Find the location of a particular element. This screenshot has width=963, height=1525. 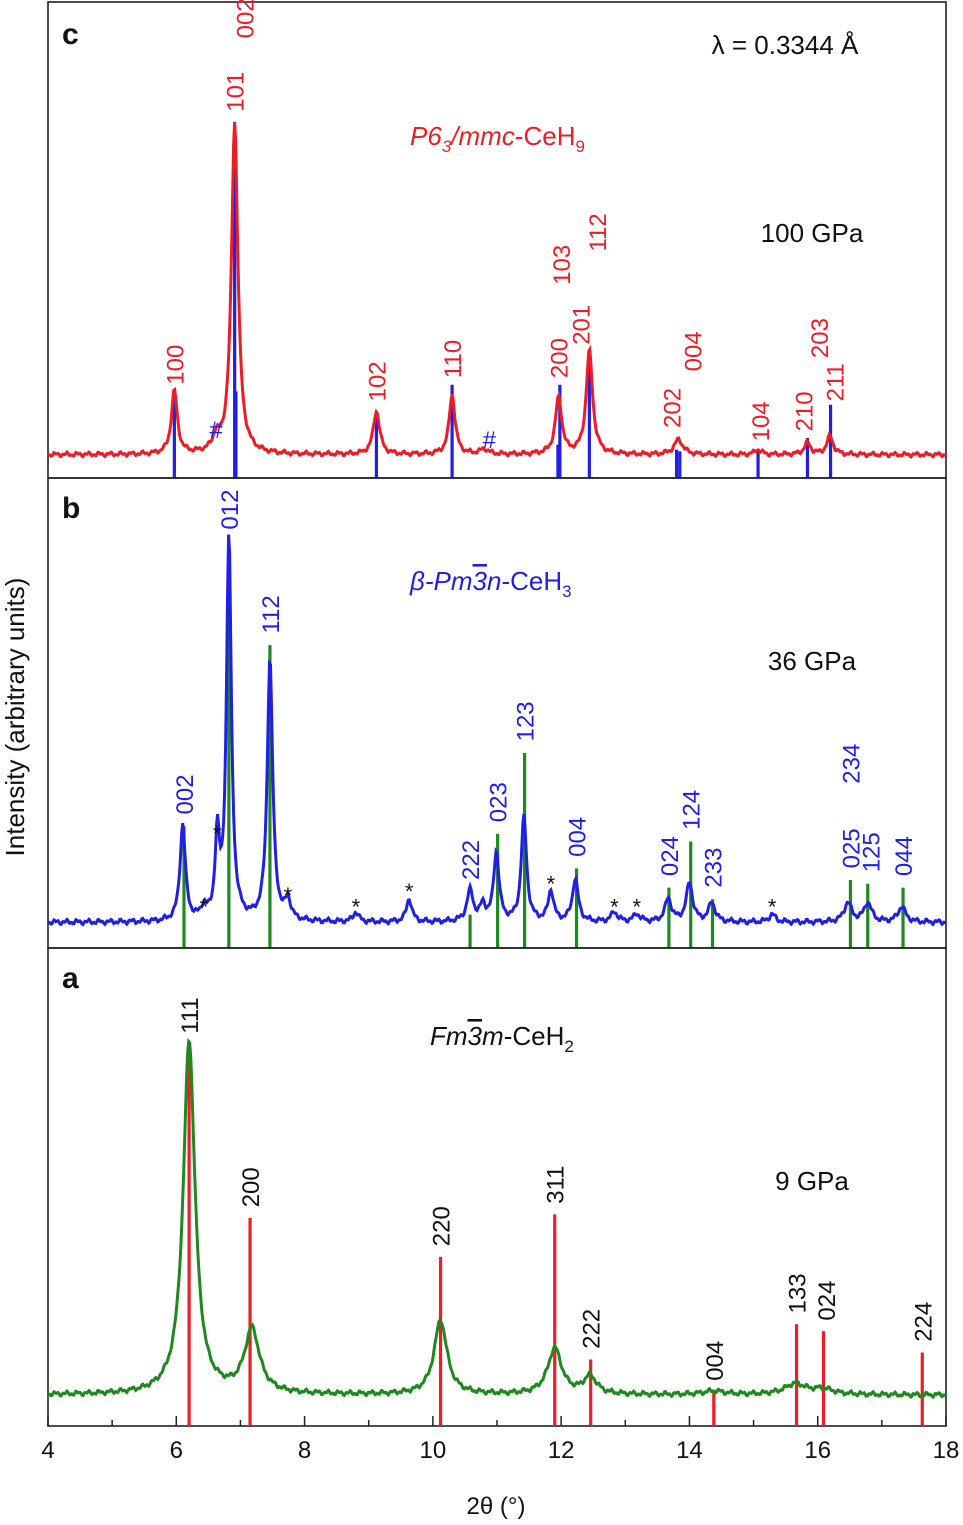

panel-c-hkl-110: 110 is located at coordinates (453, 359).